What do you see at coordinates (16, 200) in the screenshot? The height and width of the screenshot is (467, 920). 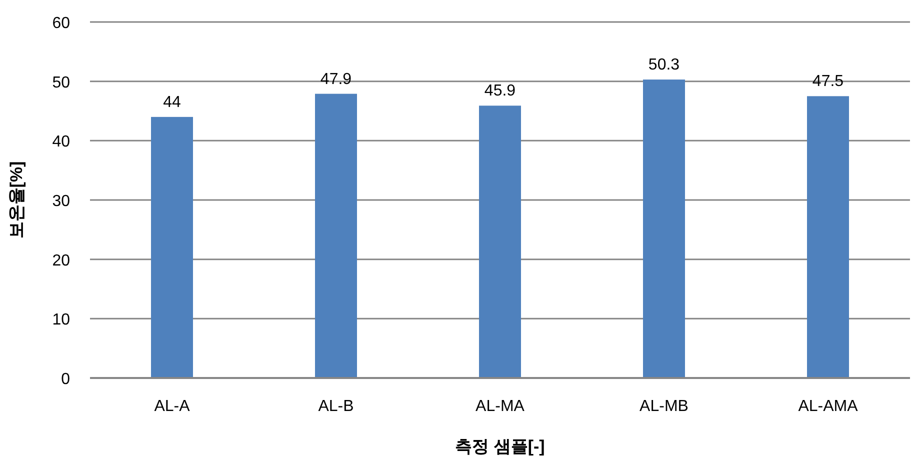 I see `y-axis-title: 보온율[%]` at bounding box center [16, 200].